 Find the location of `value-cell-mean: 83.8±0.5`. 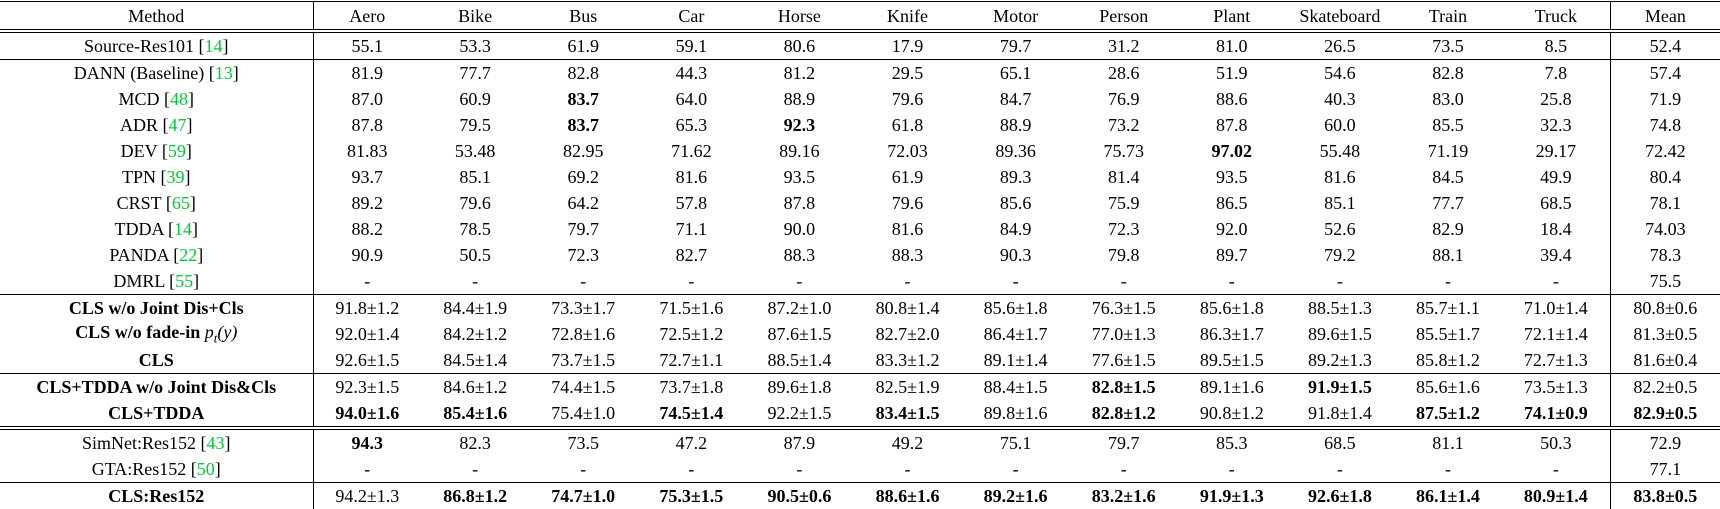

value-cell-mean: 83.8±0.5 is located at coordinates (1664, 495).